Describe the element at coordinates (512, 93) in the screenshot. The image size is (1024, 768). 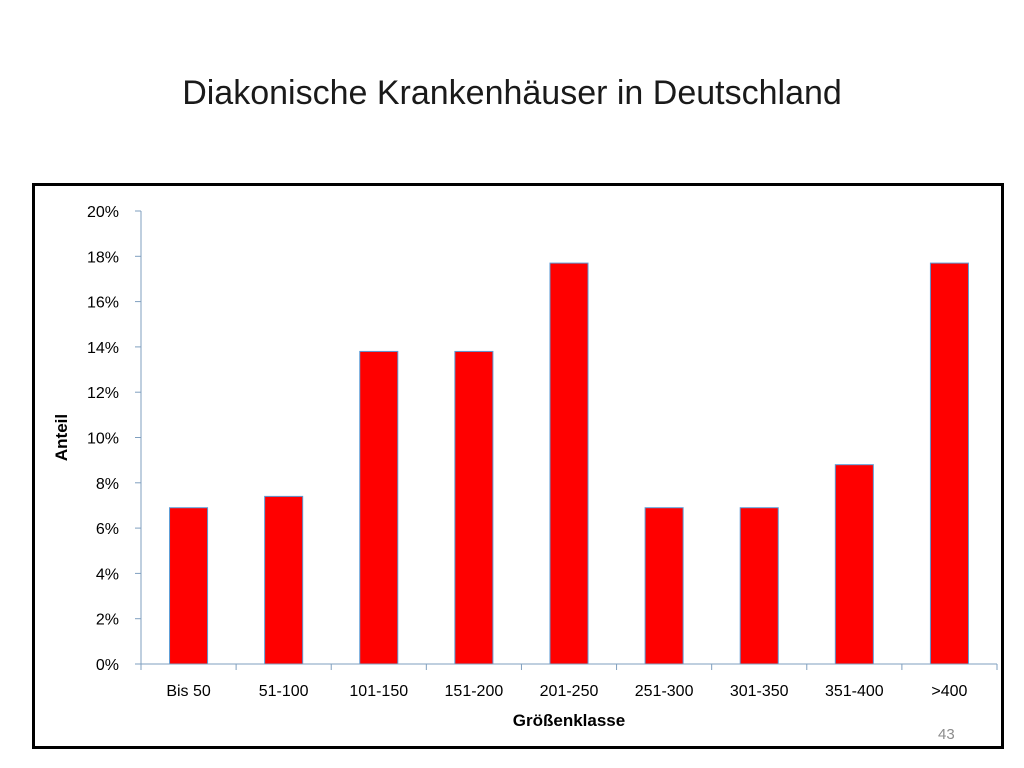
I see `slide-title: Diakonische Krankenhäuser in Deutschland` at that location.